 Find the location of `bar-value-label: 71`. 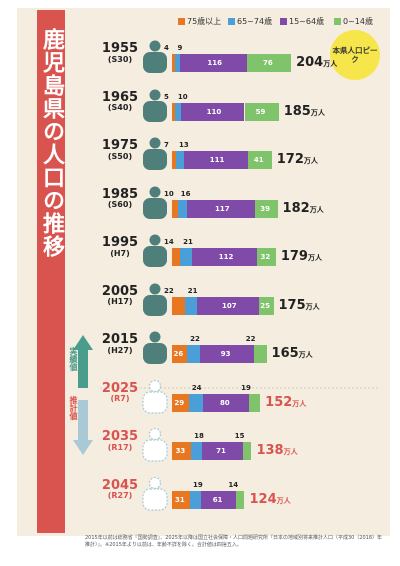

bar-value-label: 71 is located at coordinates (221, 451).